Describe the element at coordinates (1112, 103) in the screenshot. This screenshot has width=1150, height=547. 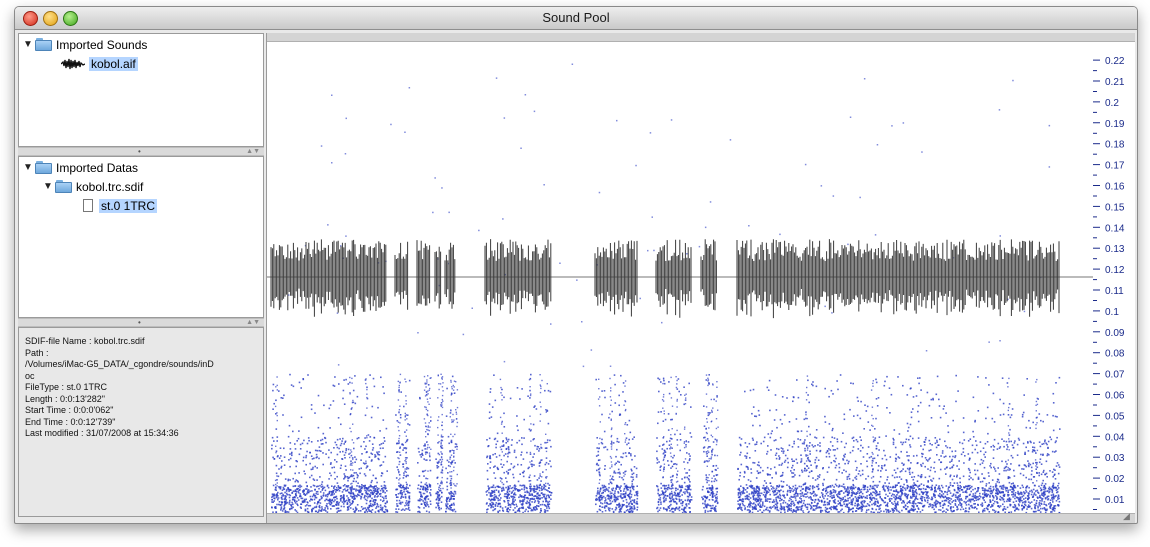
I see `y-axis-tick-label: 0.2` at that location.